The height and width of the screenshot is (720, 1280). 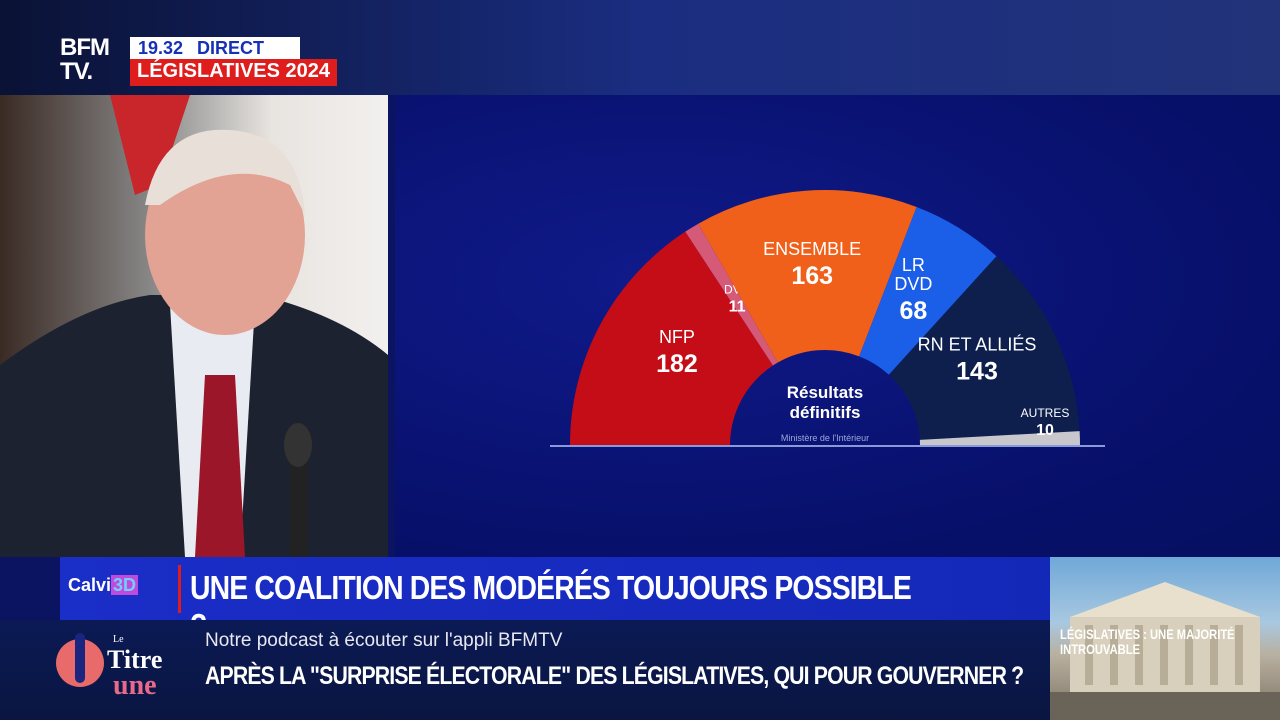 What do you see at coordinates (118, 639) in the screenshot?
I see `svg-text: Le` at bounding box center [118, 639].